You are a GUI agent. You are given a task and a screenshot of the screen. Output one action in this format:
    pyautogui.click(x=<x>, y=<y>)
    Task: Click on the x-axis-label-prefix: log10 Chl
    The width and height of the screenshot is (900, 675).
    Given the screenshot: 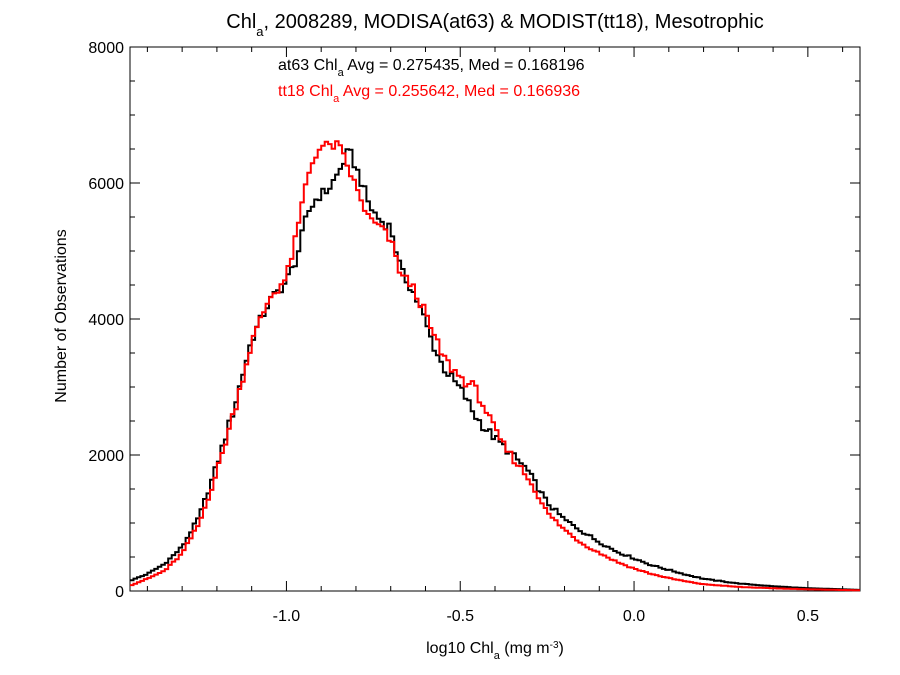 What is the action you would take?
    pyautogui.click(x=460, y=648)
    